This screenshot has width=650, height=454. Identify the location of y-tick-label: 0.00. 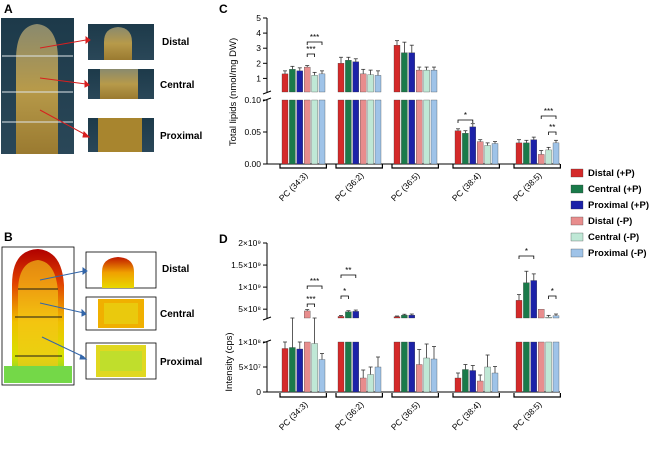
(252, 164).